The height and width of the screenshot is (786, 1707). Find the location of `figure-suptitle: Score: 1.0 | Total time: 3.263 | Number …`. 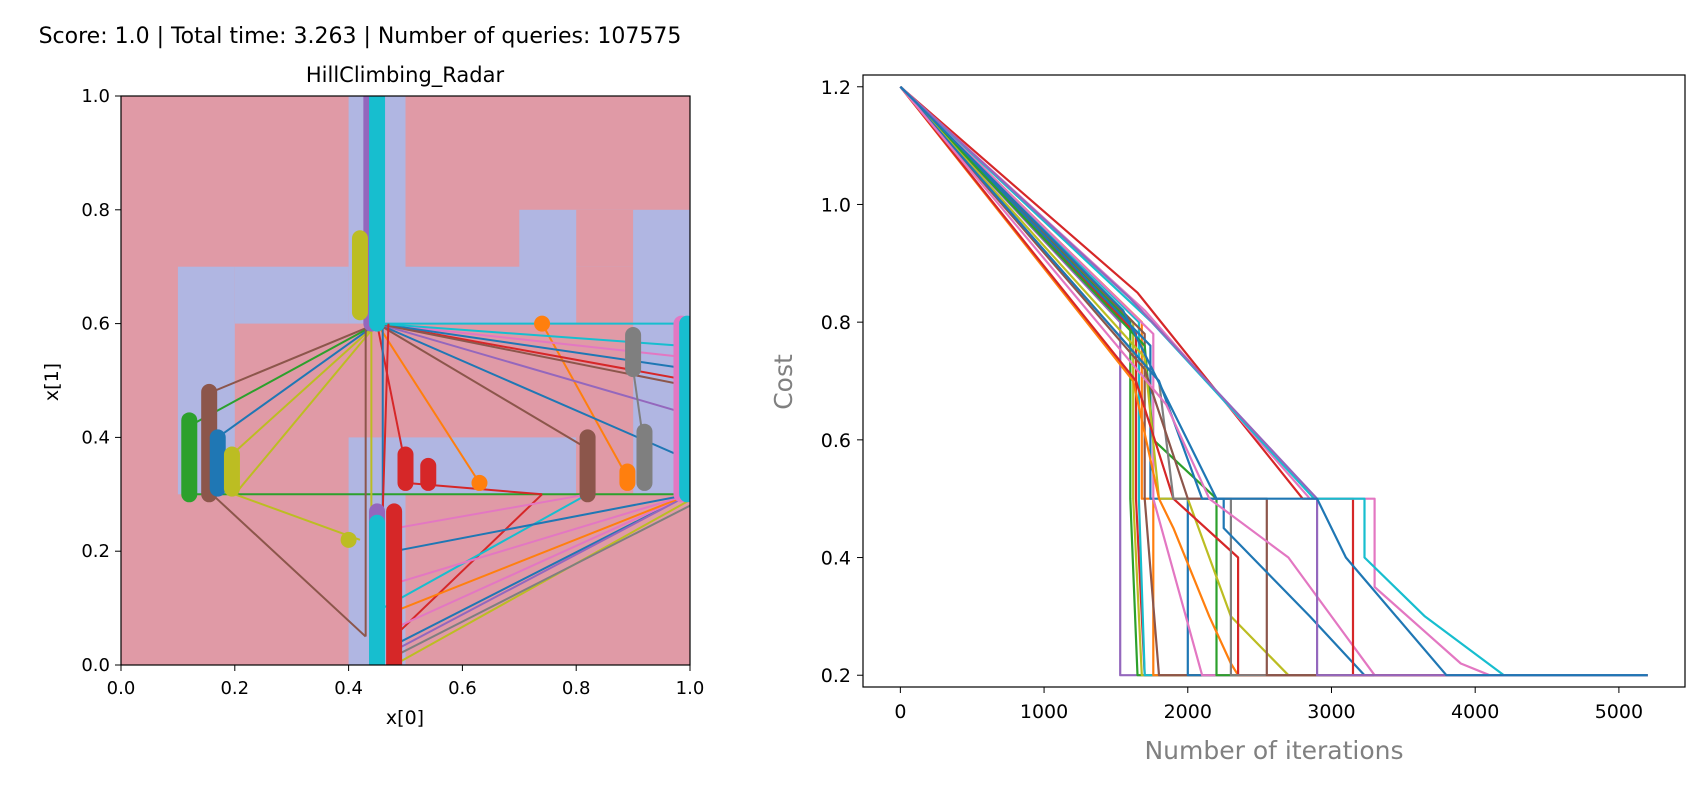

figure-suptitle: Score: 1.0 | Total time: 3.263 | Number … is located at coordinates (360, 36).